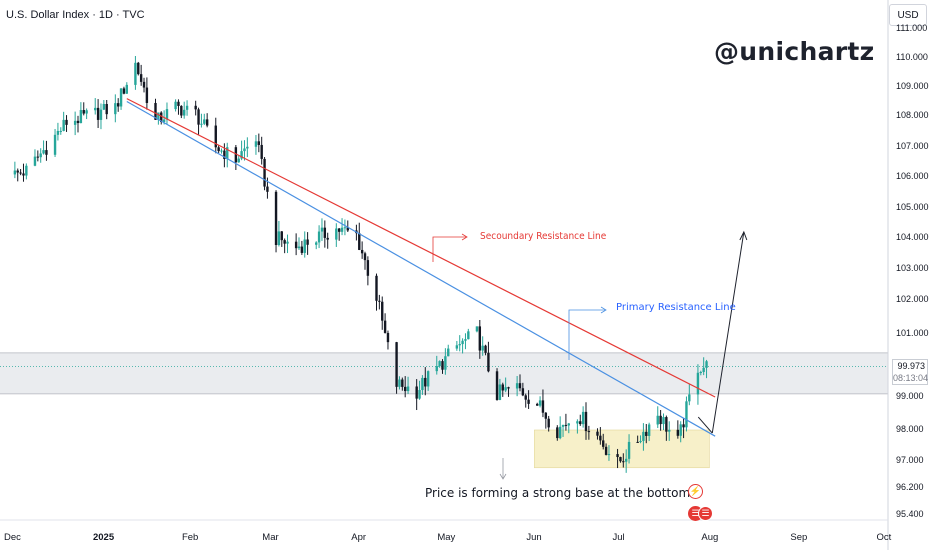 The height and width of the screenshot is (550, 932). Describe the element at coordinates (908, 15) in the screenshot. I see `currency-button: USD` at that location.